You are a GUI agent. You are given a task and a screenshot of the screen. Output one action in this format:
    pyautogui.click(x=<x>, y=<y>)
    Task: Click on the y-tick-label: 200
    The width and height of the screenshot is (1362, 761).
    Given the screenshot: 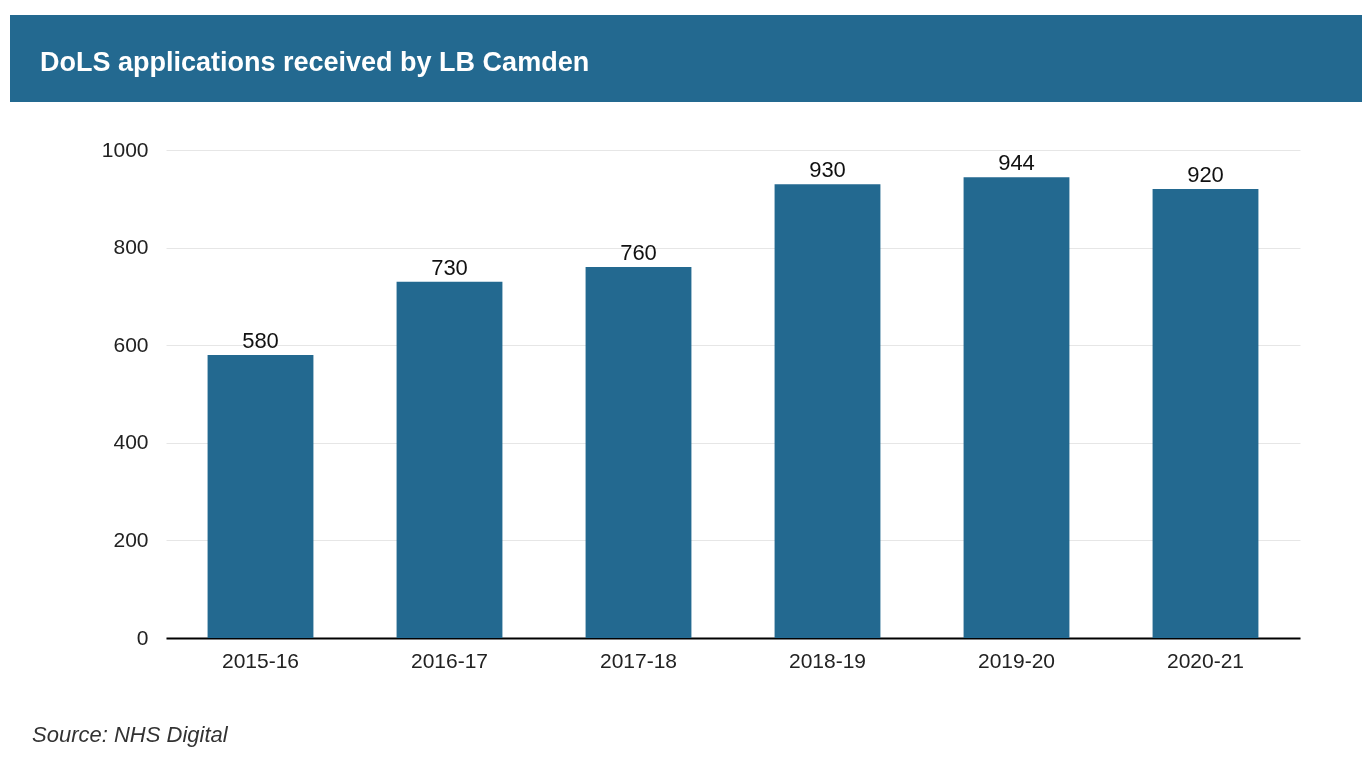 What is the action you would take?
    pyautogui.click(x=131, y=539)
    